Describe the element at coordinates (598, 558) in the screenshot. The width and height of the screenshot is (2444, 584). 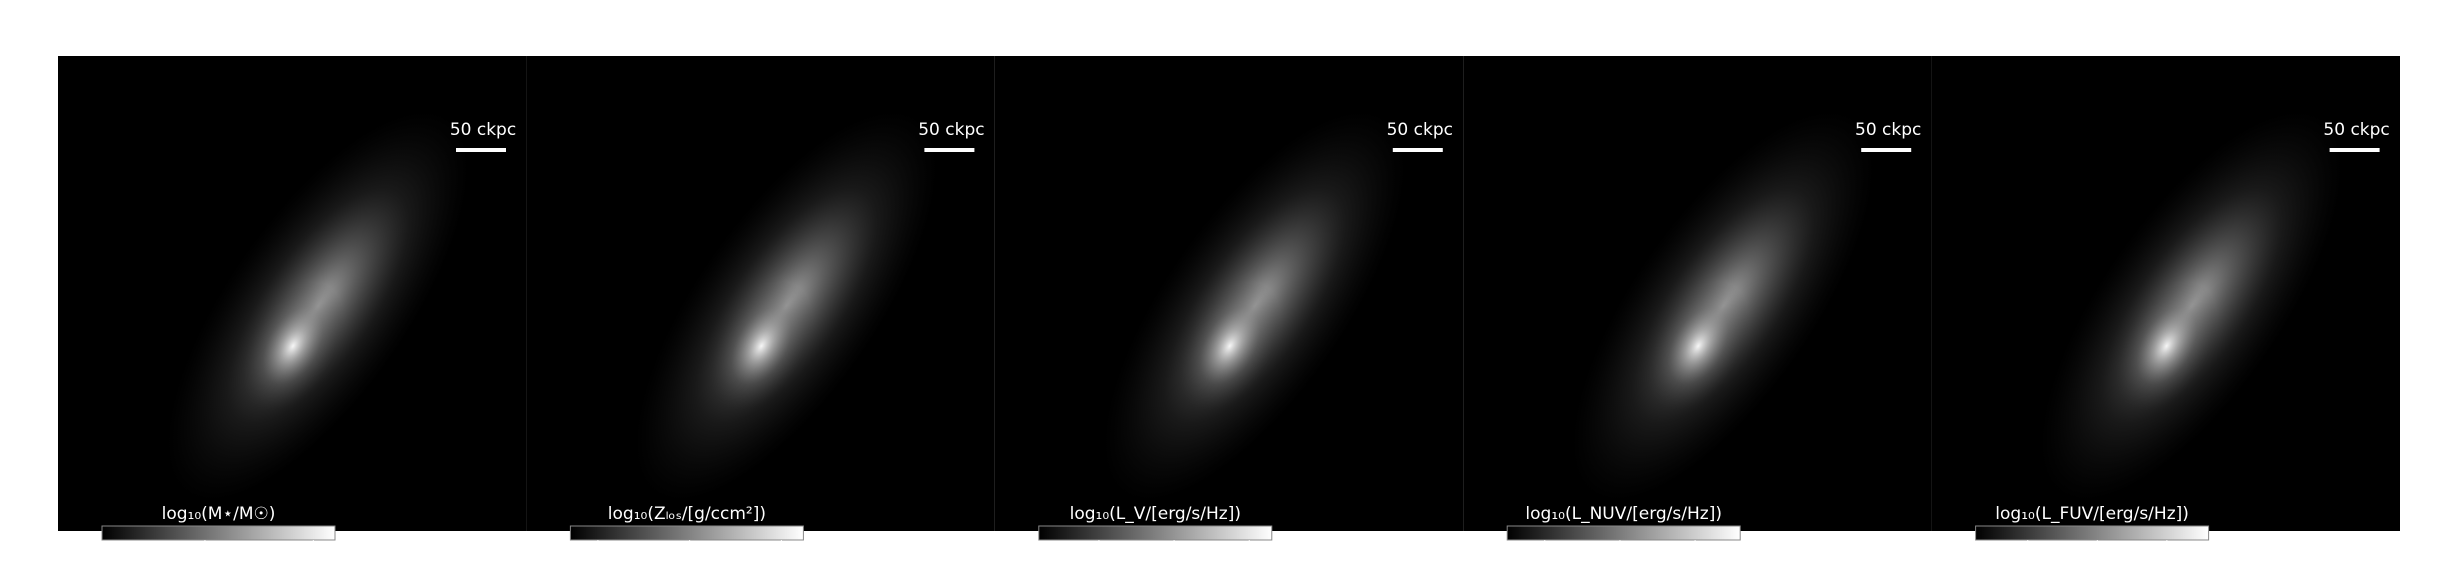
I see `colorbar-tick-label: -10` at that location.